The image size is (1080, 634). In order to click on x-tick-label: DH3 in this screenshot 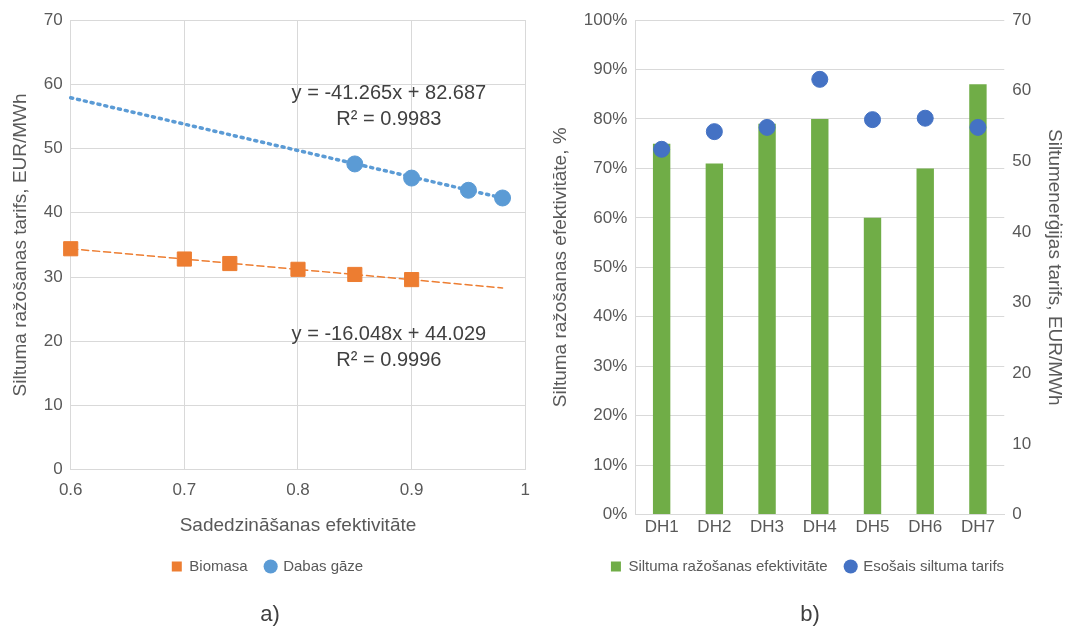, I will do `click(767, 527)`.